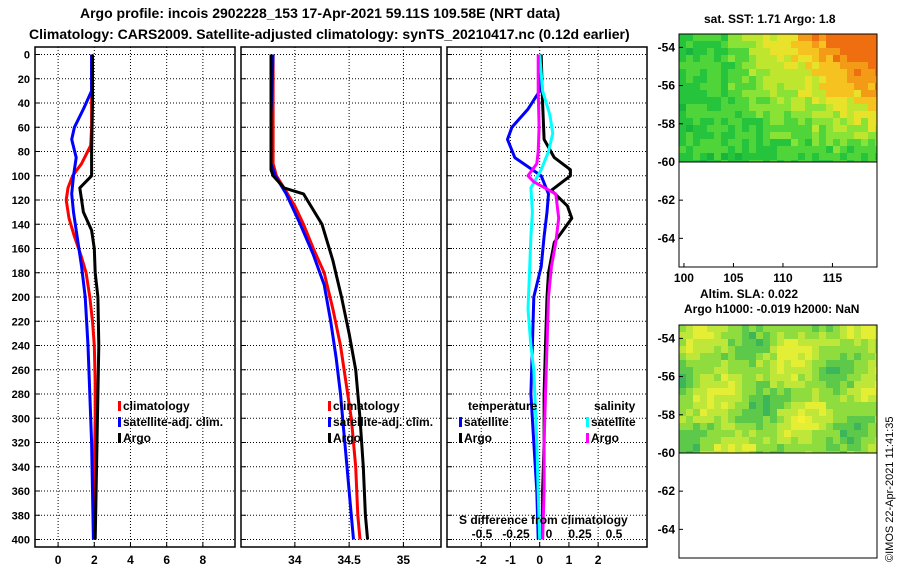 Image resolution: width=900 pixels, height=580 pixels. I want to click on temp-line-argo, so click(89, 297).